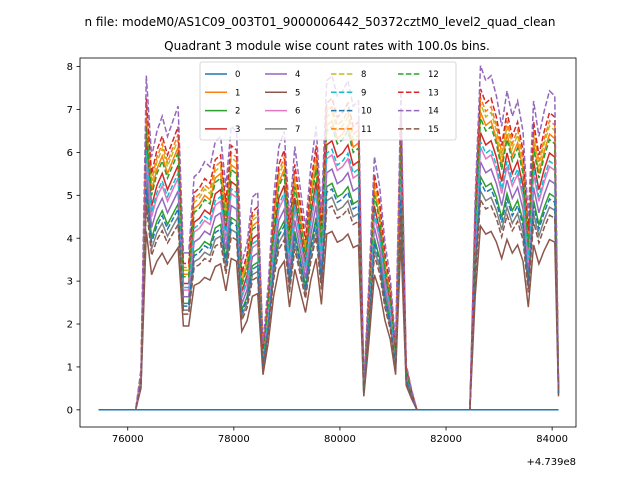  What do you see at coordinates (70, 282) in the screenshot?
I see `y-tick-label: 3` at bounding box center [70, 282].